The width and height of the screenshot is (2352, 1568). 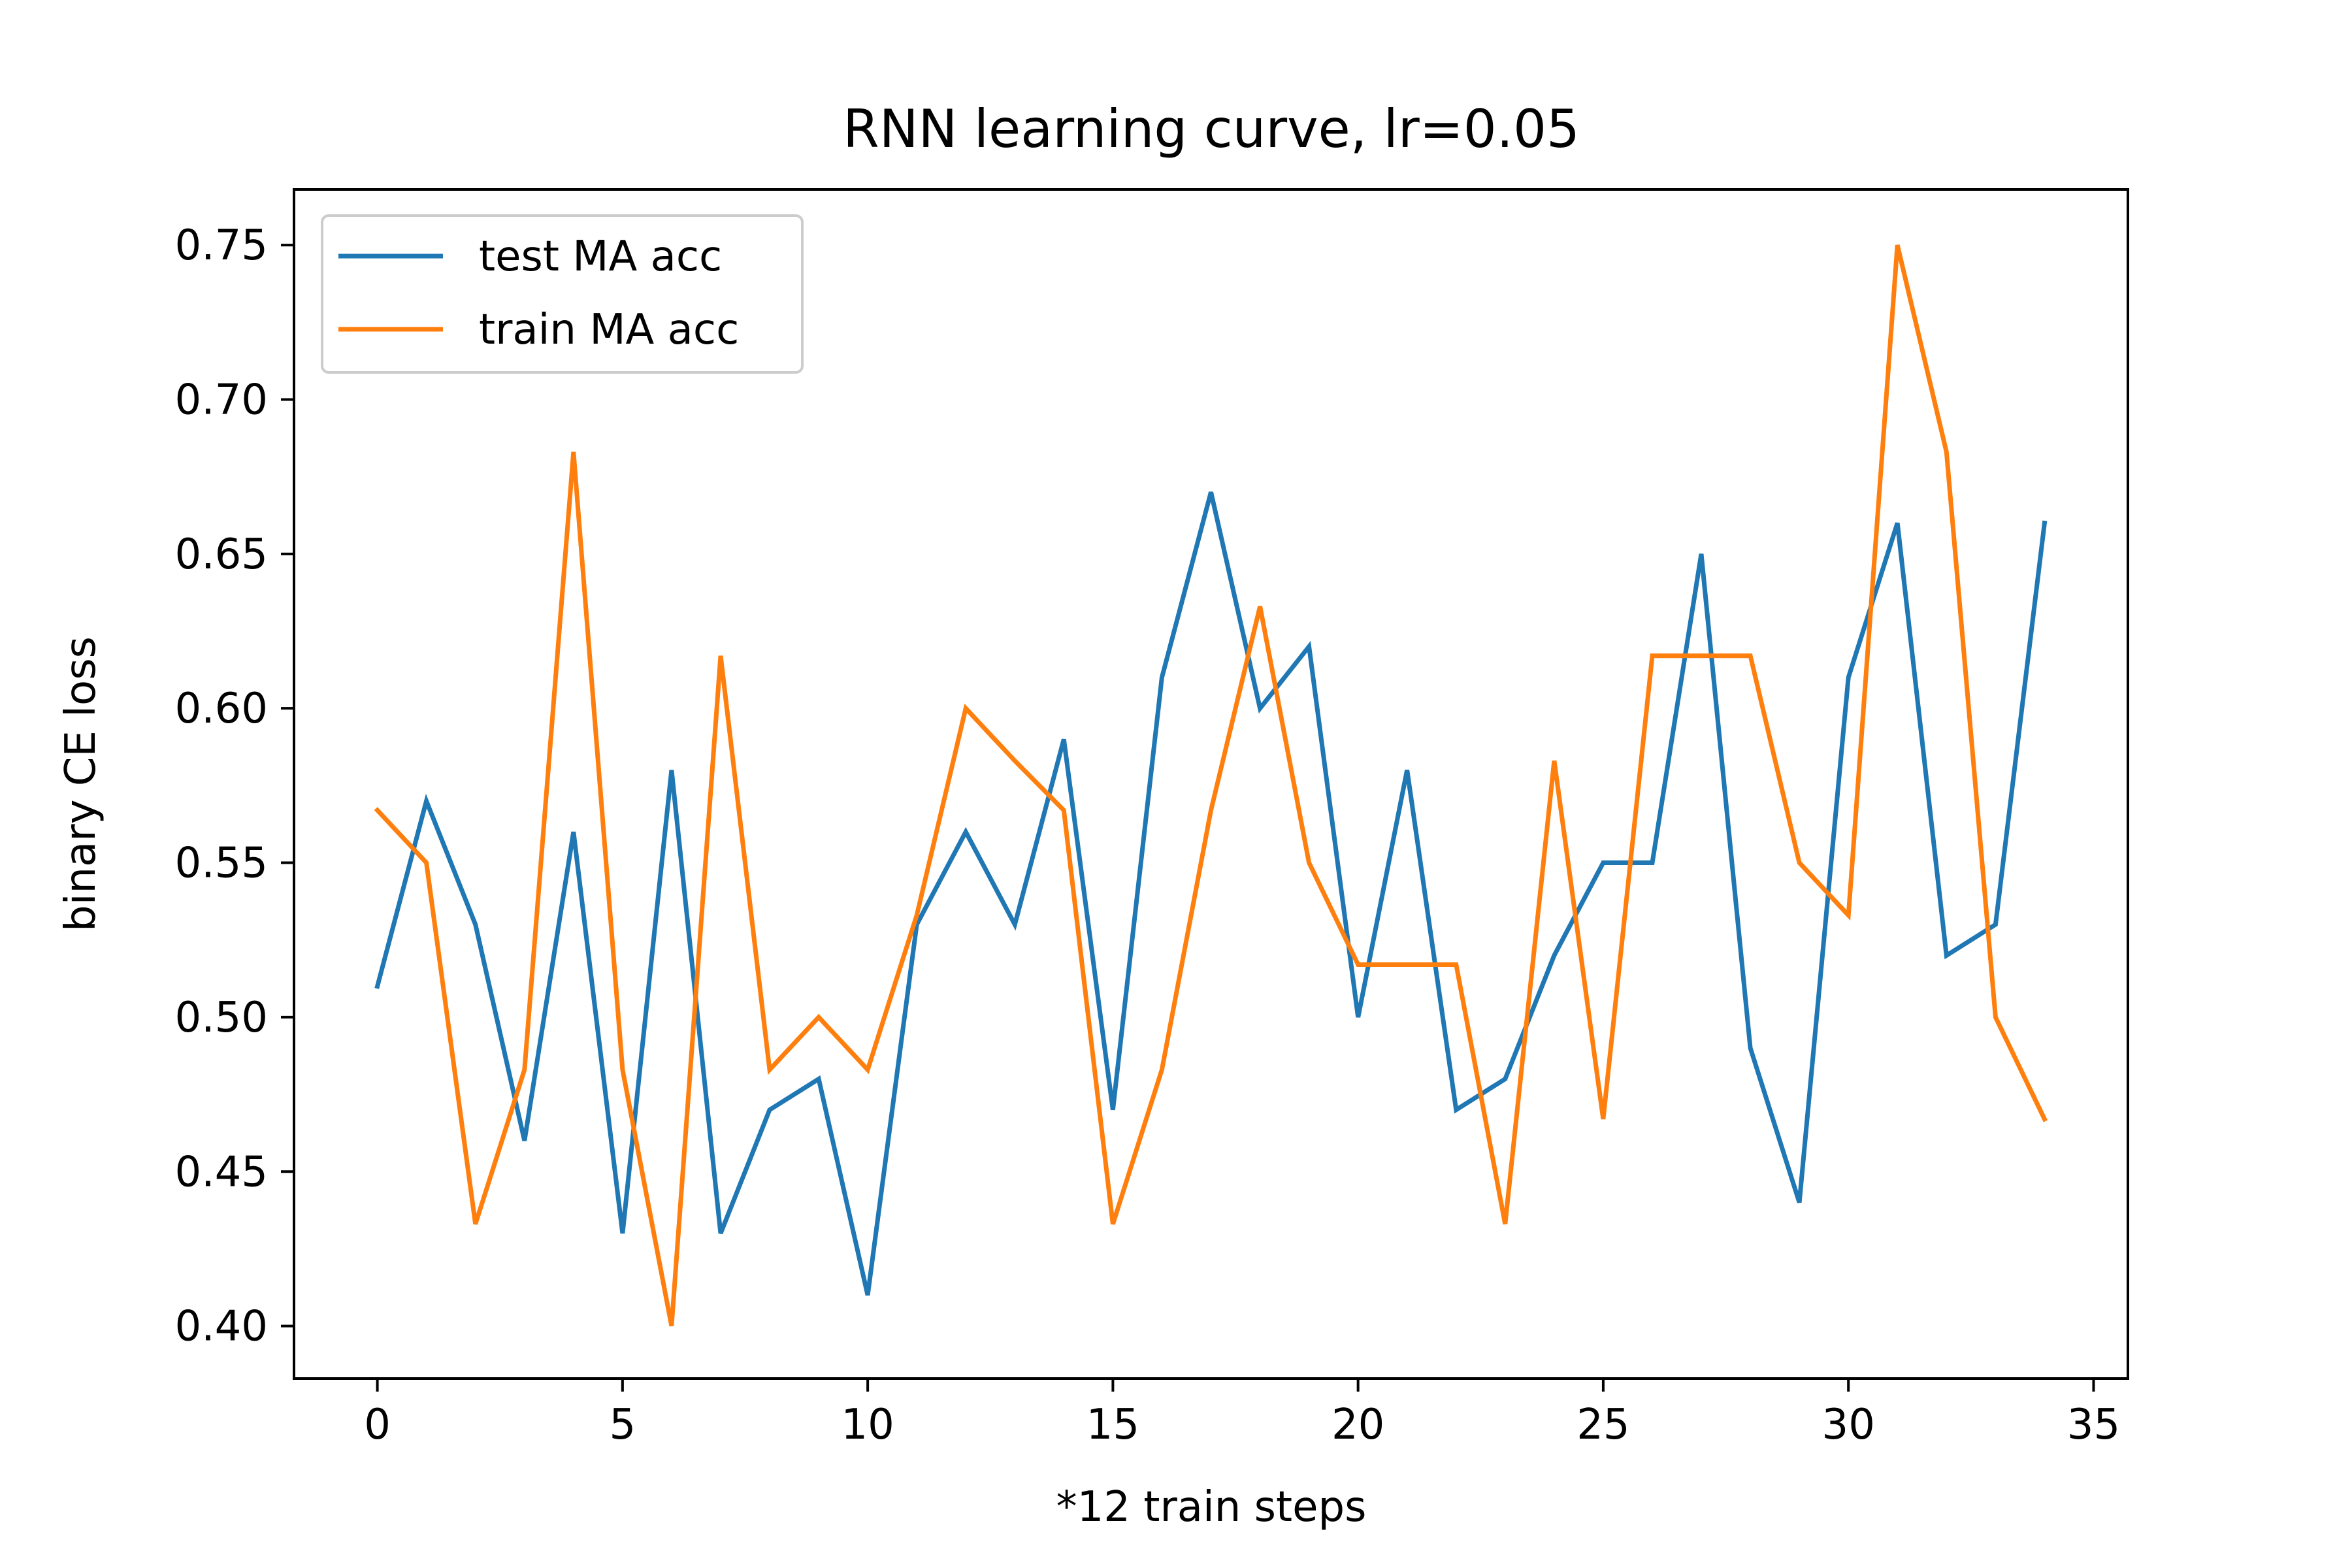 What do you see at coordinates (222, 400) in the screenshot?
I see `y-tick-label: 0.70` at bounding box center [222, 400].